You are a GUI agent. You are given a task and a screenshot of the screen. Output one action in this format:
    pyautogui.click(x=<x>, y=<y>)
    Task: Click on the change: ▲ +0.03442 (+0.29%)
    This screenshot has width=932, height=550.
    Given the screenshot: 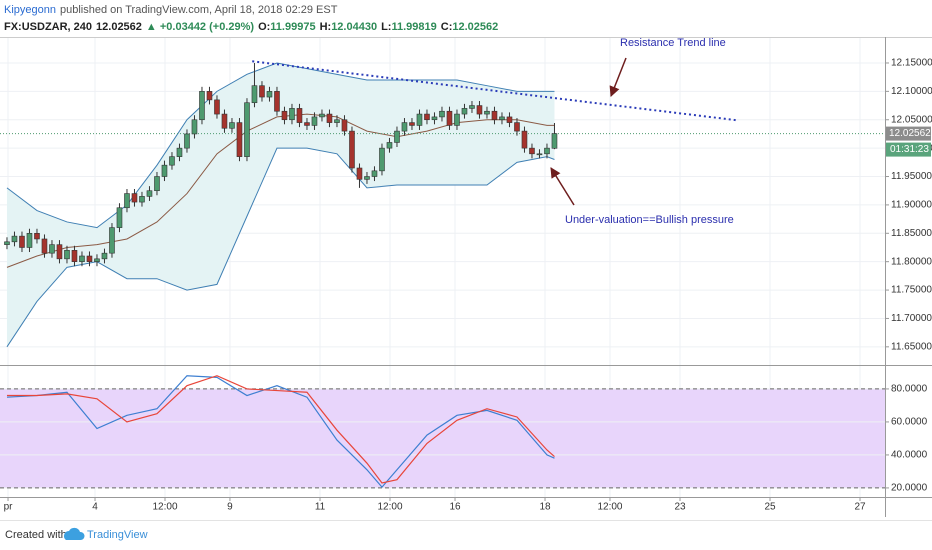 What is the action you would take?
    pyautogui.click(x=200, y=27)
    